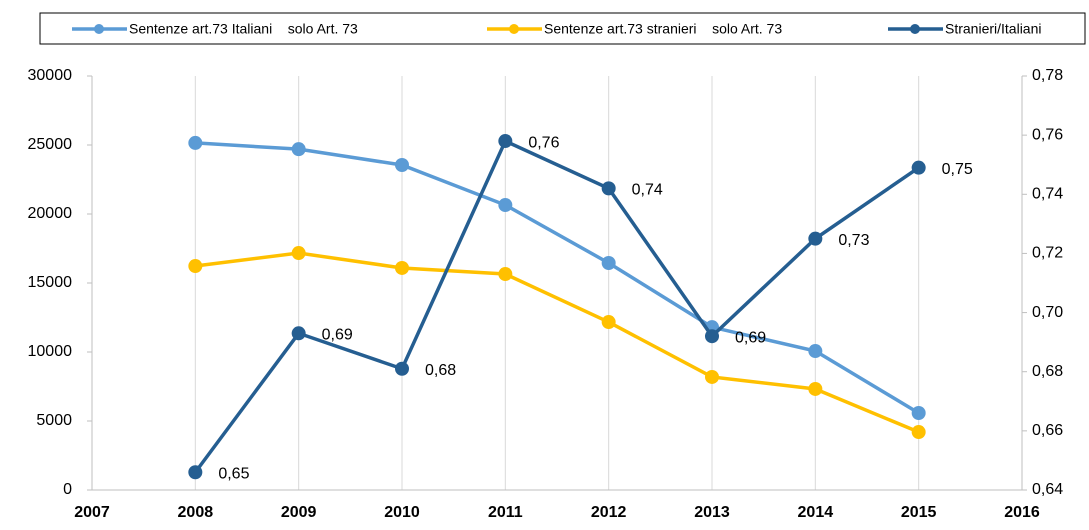 The width and height of the screenshot is (1089, 530). I want to click on x-tick-label: 2012, so click(609, 512).